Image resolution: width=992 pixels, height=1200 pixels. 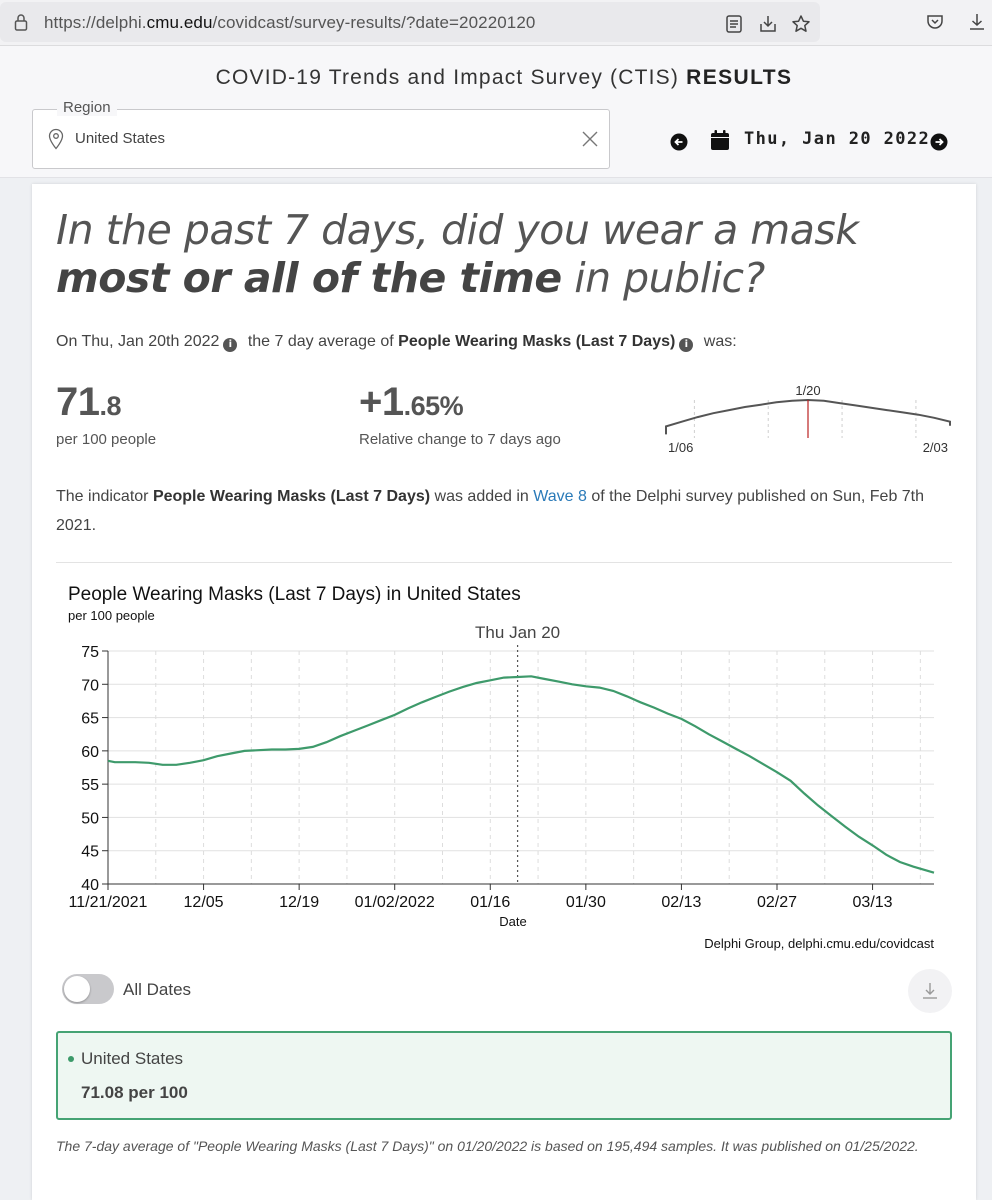 What do you see at coordinates (90, 685) in the screenshot?
I see `y-tick-label: 70` at bounding box center [90, 685].